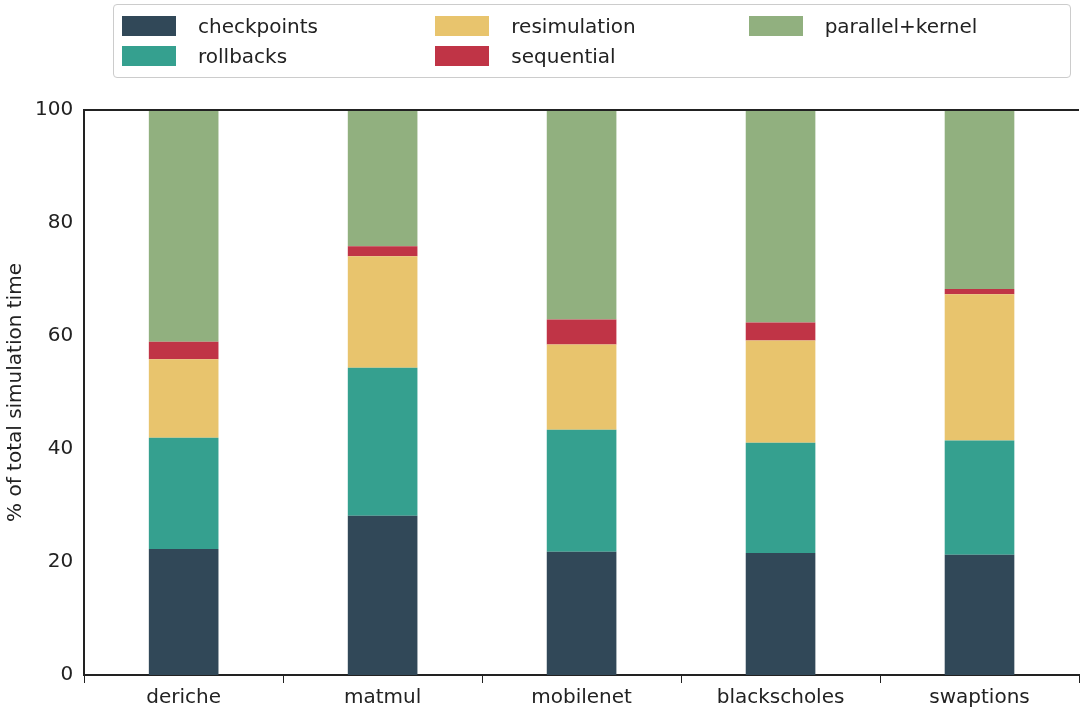  Describe the element at coordinates (60, 447) in the screenshot. I see `y-tick-label: 40` at that location.